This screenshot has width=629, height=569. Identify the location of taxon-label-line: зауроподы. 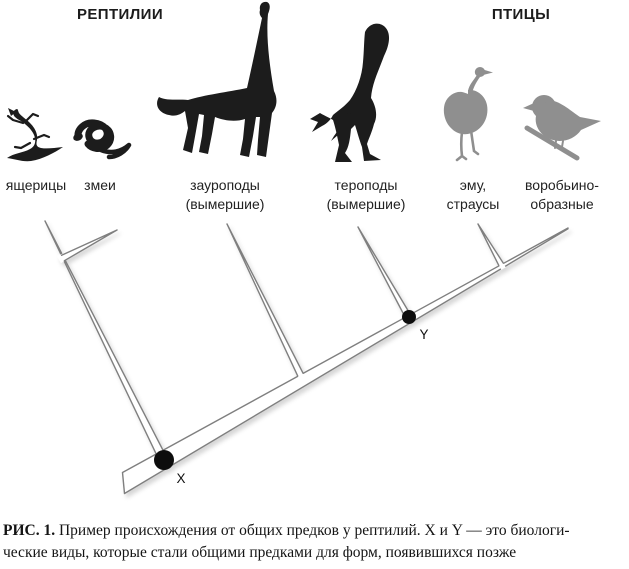
(225, 185).